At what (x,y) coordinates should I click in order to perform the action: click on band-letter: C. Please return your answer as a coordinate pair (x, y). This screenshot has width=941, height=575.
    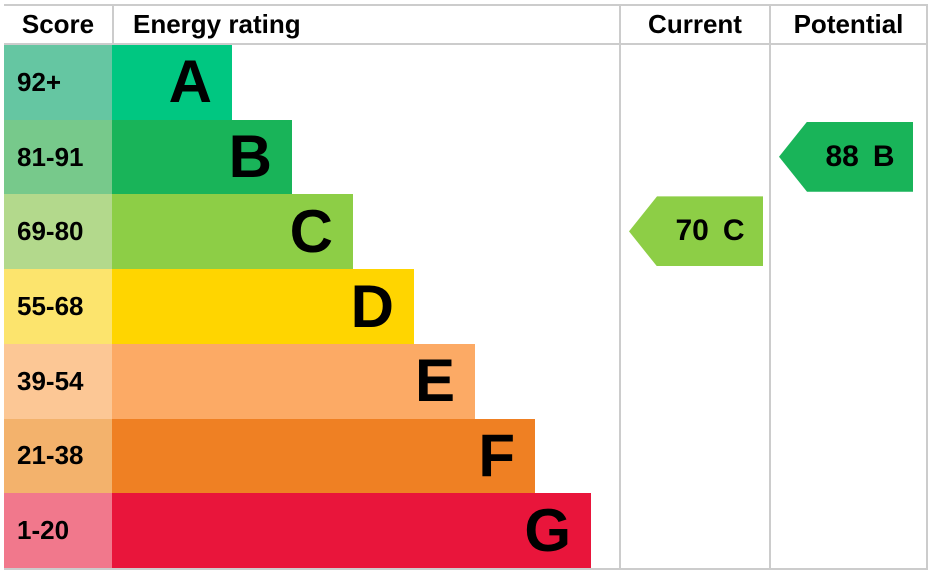
    Looking at the image, I should click on (311, 231).